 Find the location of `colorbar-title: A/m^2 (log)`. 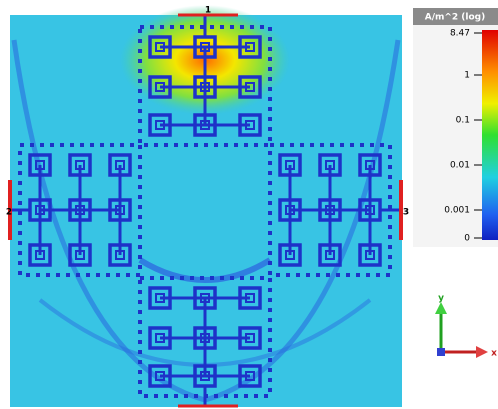

colorbar-title: A/m^2 (log) is located at coordinates (455, 18).